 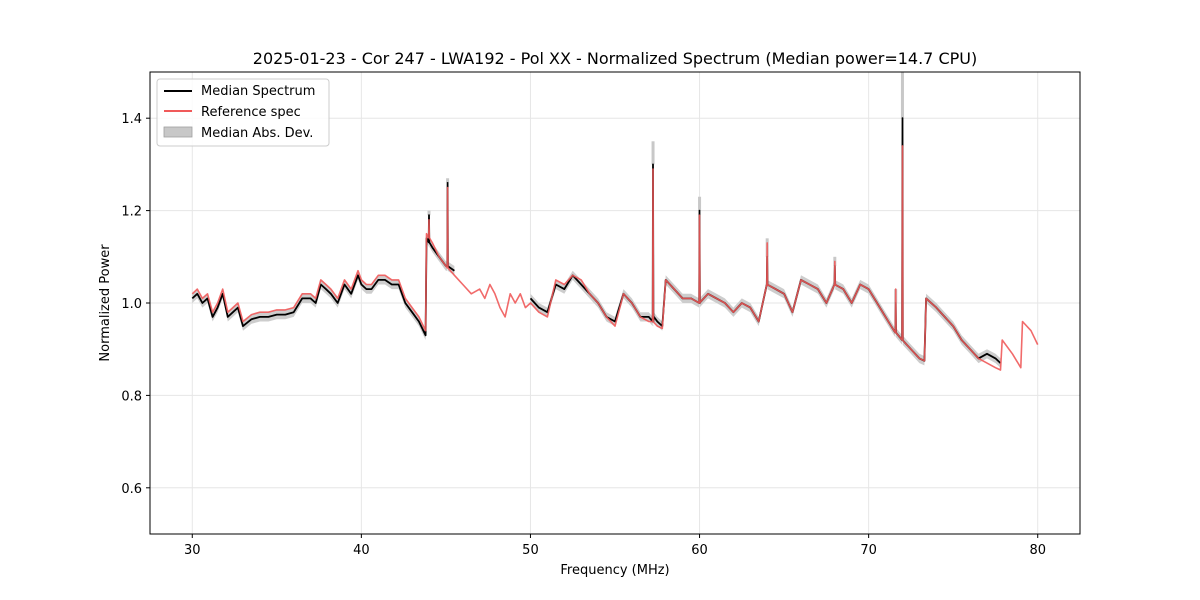 I want to click on y-tick-label: 0.6, so click(x=131, y=489).